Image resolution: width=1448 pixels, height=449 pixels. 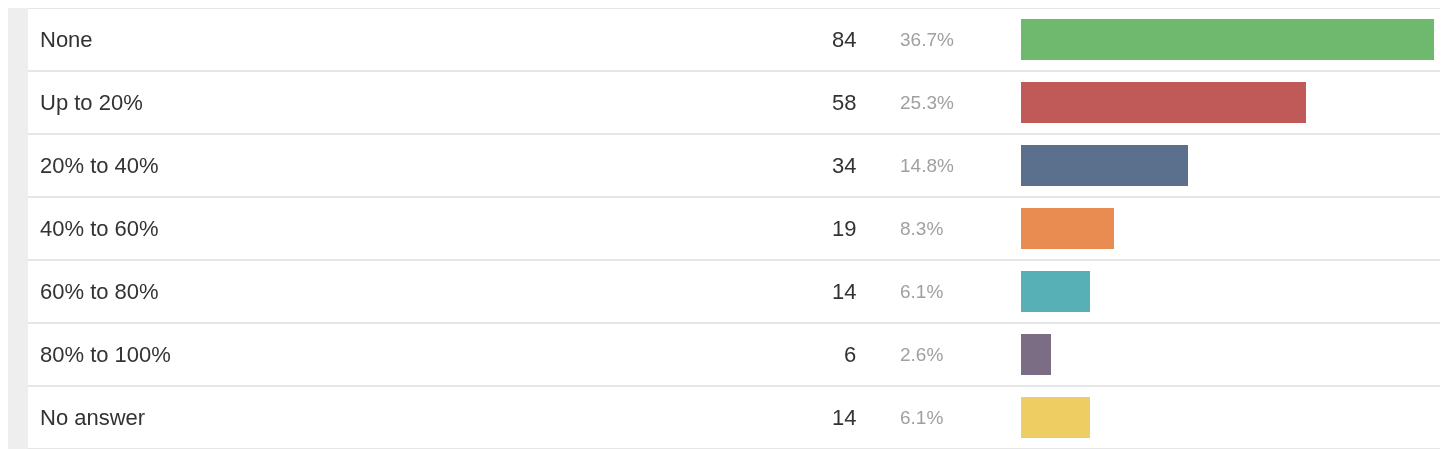 What do you see at coordinates (844, 228) in the screenshot?
I see `data-label: 19` at bounding box center [844, 228].